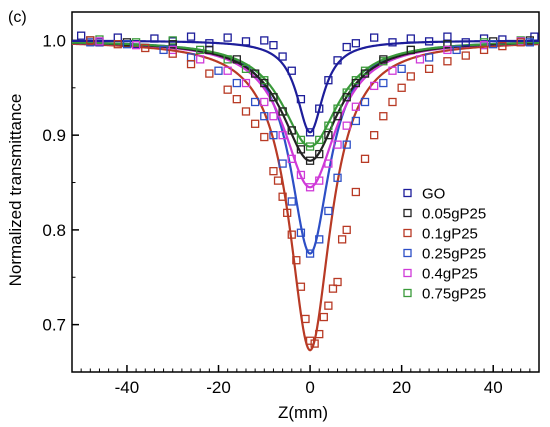 This screenshot has width=550, height=427. Describe the element at coordinates (454, 294) in the screenshot. I see `legend-label-0.75gP25: 0.75gP25` at that location.